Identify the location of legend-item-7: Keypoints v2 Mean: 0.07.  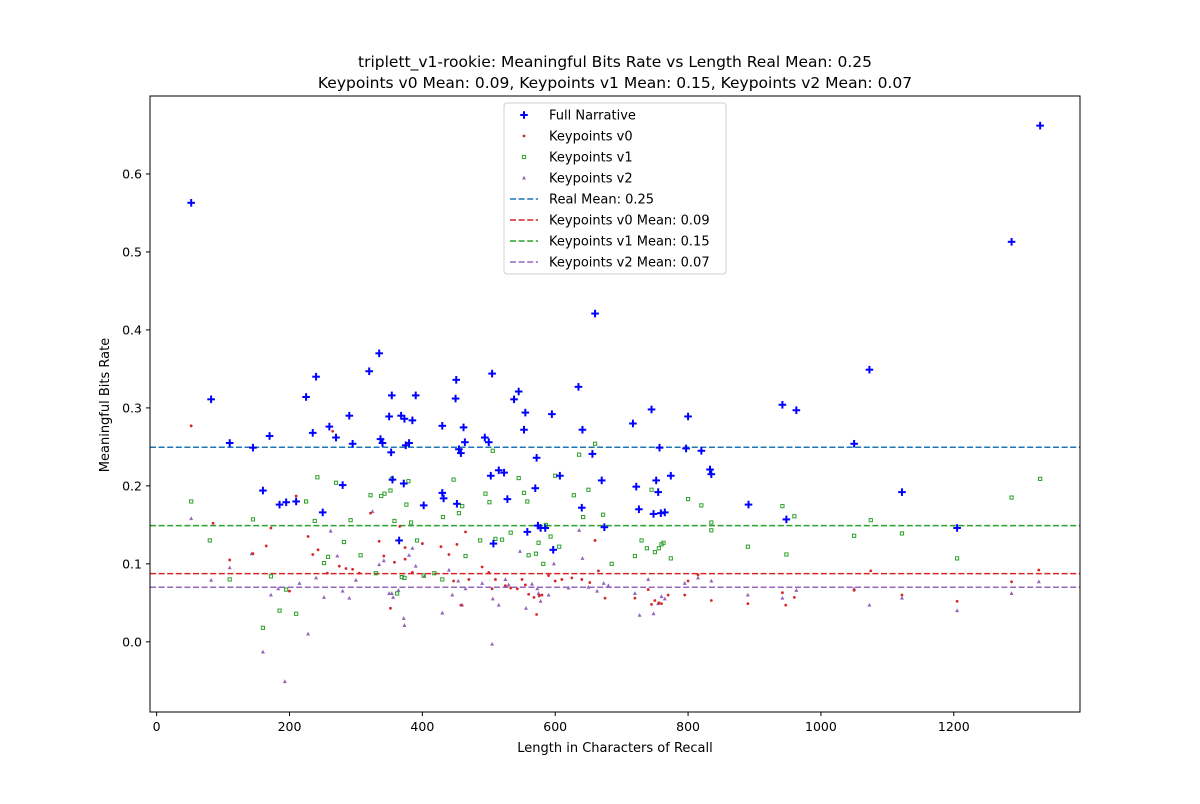
(610, 263).